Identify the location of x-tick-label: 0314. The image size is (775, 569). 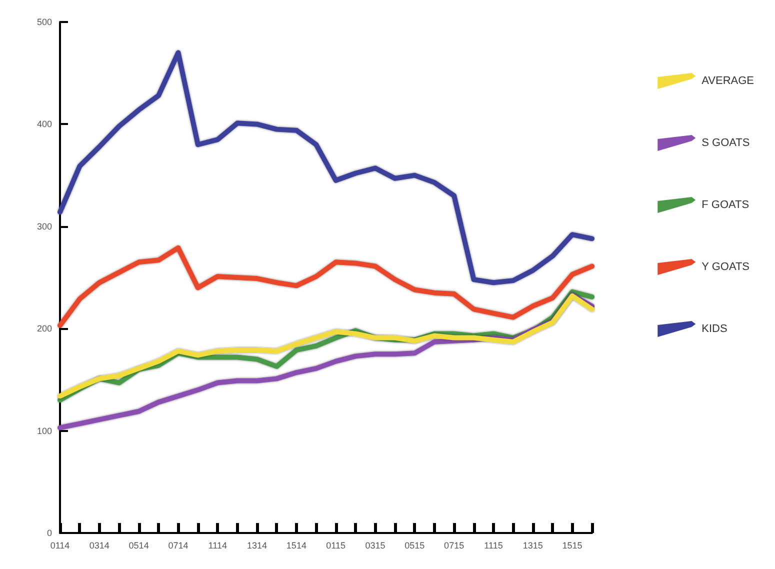
(99, 545).